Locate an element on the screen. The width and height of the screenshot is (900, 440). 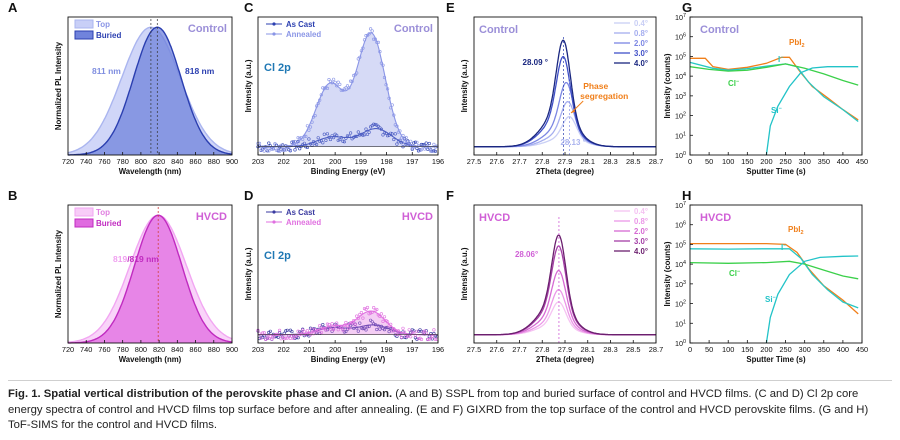
legend-label: 0.8° is located at coordinates (641, 221).